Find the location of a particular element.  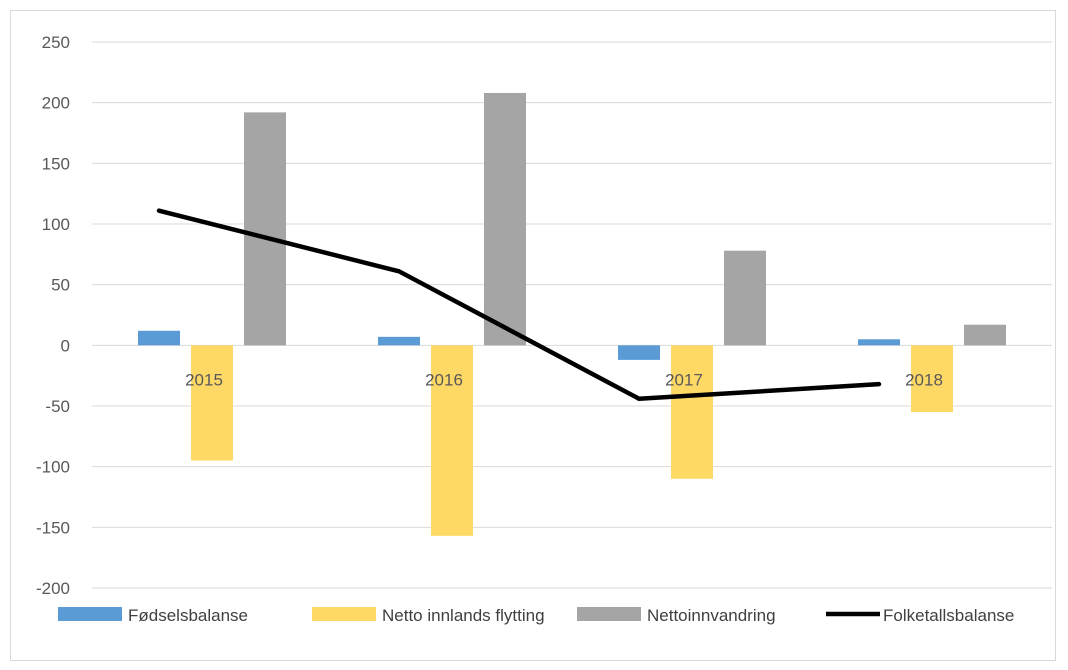

legend-label: Netto innlands flytting is located at coordinates (463, 615).